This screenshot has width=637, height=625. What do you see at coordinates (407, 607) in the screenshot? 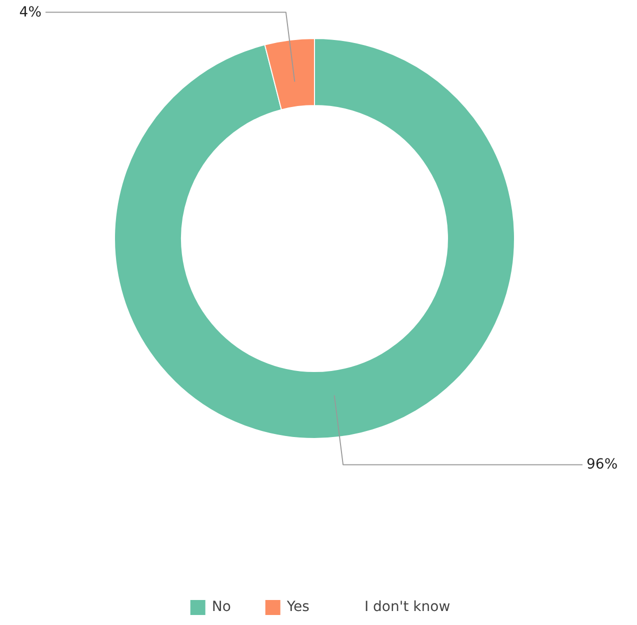
I see `category-label: I don't know` at bounding box center [407, 607].